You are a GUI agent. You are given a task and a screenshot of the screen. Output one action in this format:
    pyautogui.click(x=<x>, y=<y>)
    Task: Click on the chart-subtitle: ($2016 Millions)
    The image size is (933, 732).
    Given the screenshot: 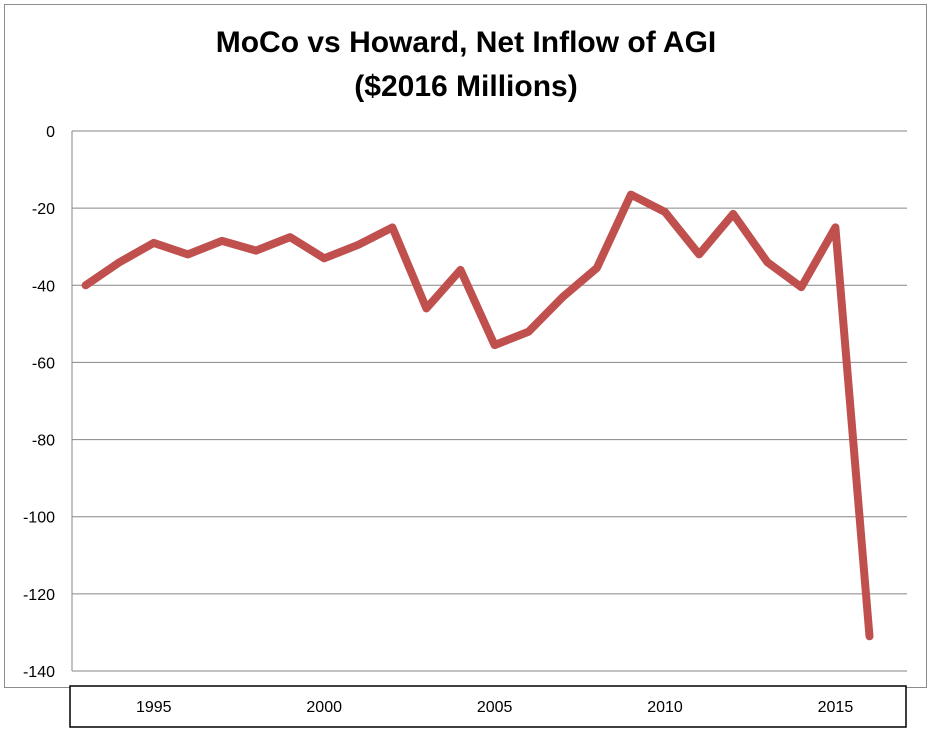 What is the action you would take?
    pyautogui.click(x=465, y=86)
    